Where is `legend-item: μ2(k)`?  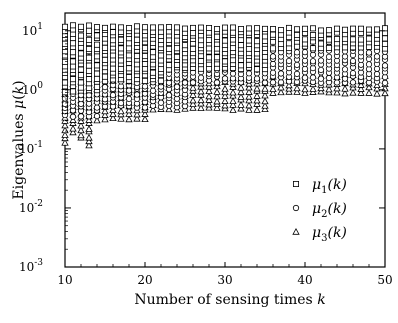 legend-item: μ2(k) is located at coordinates (319, 210).